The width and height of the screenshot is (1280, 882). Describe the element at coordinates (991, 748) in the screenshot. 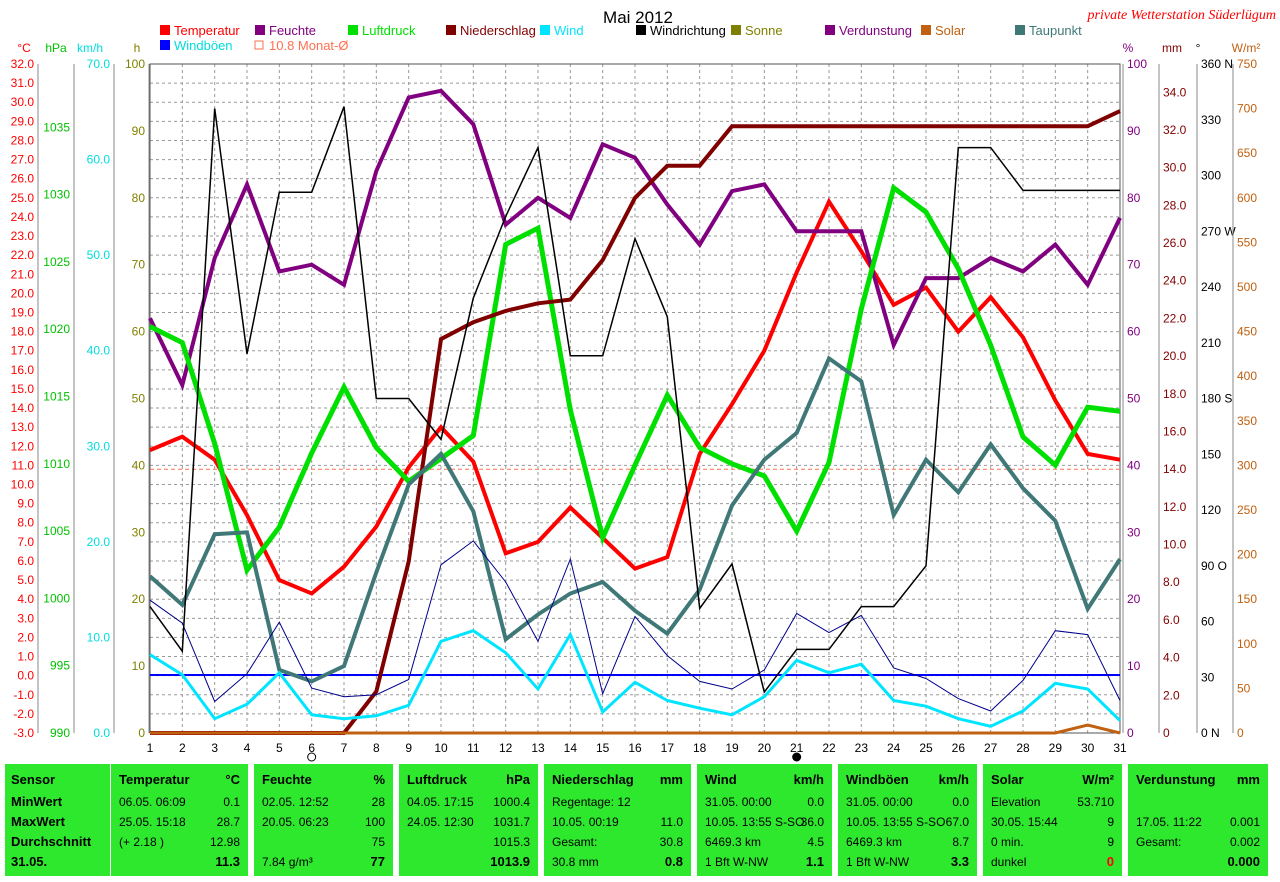

I see `x-tick-label: 27` at that location.